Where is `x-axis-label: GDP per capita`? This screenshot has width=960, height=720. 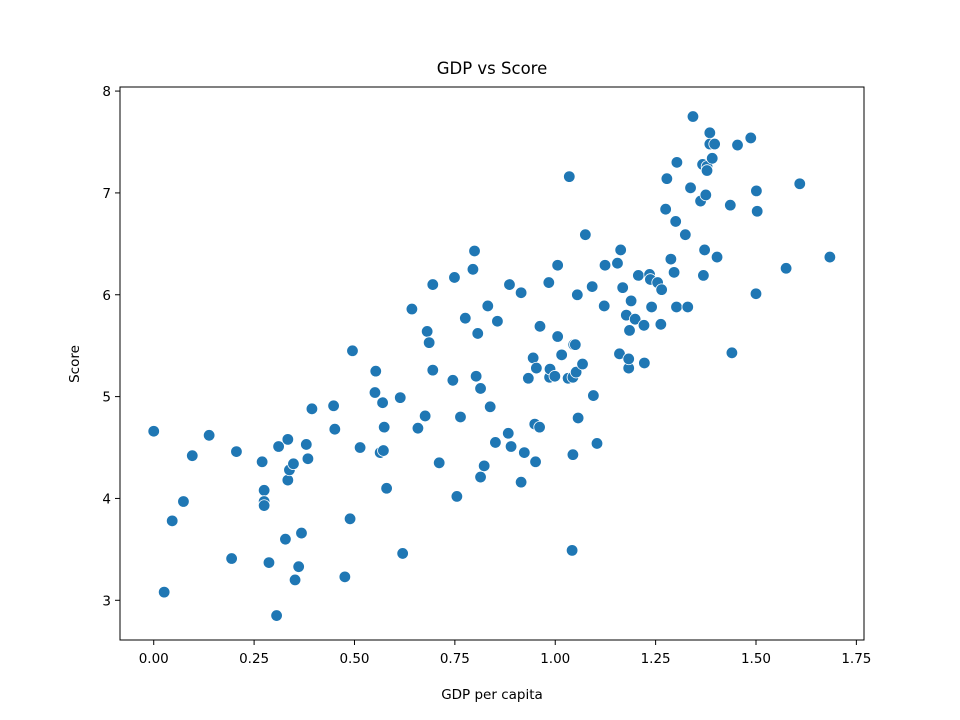 x-axis-label: GDP per capita is located at coordinates (492, 695).